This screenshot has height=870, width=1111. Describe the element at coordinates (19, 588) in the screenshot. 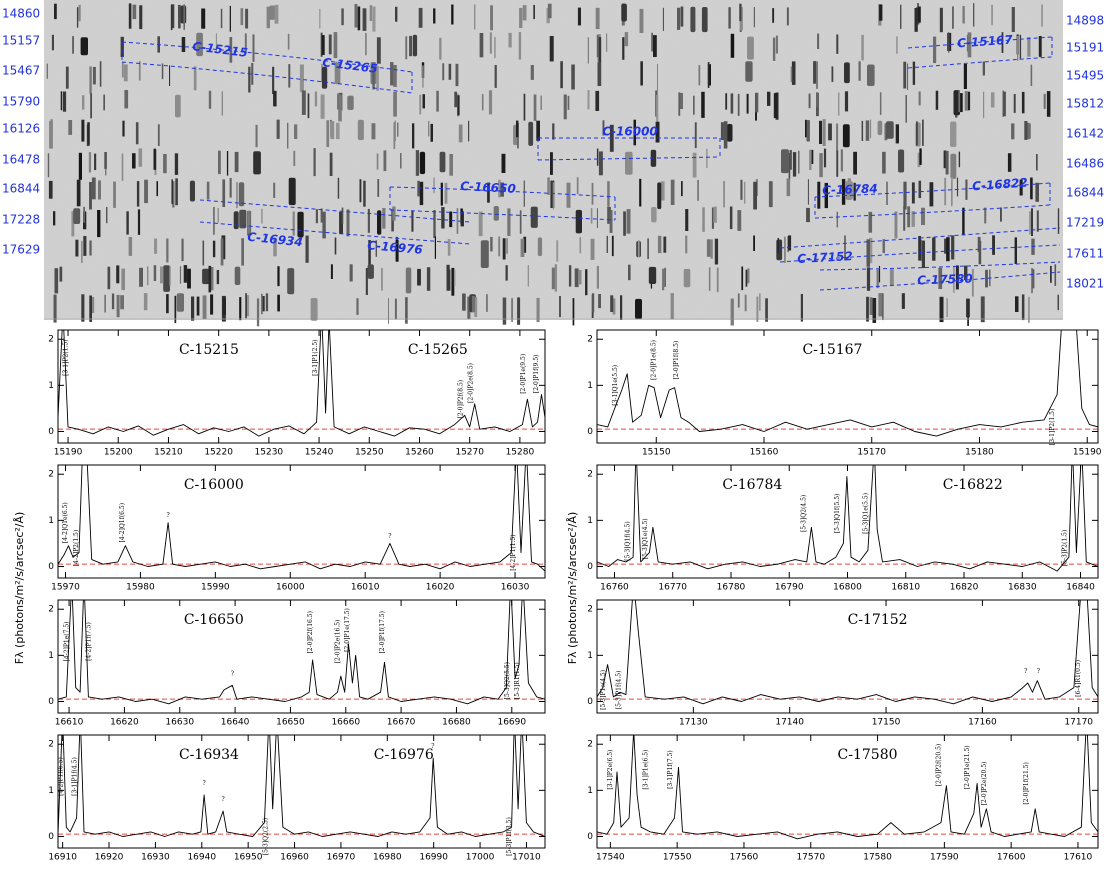

I see `y-axis-label: Fλ (photons/m²/s/arcsec²/Å)` at that location.